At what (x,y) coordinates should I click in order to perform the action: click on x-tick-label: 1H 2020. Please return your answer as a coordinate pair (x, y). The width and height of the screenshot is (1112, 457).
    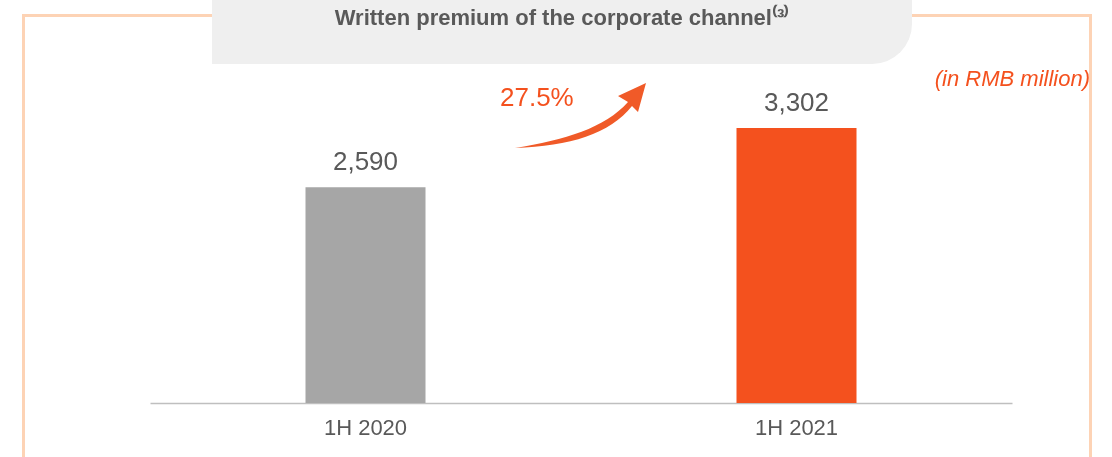
    Looking at the image, I should click on (365, 427).